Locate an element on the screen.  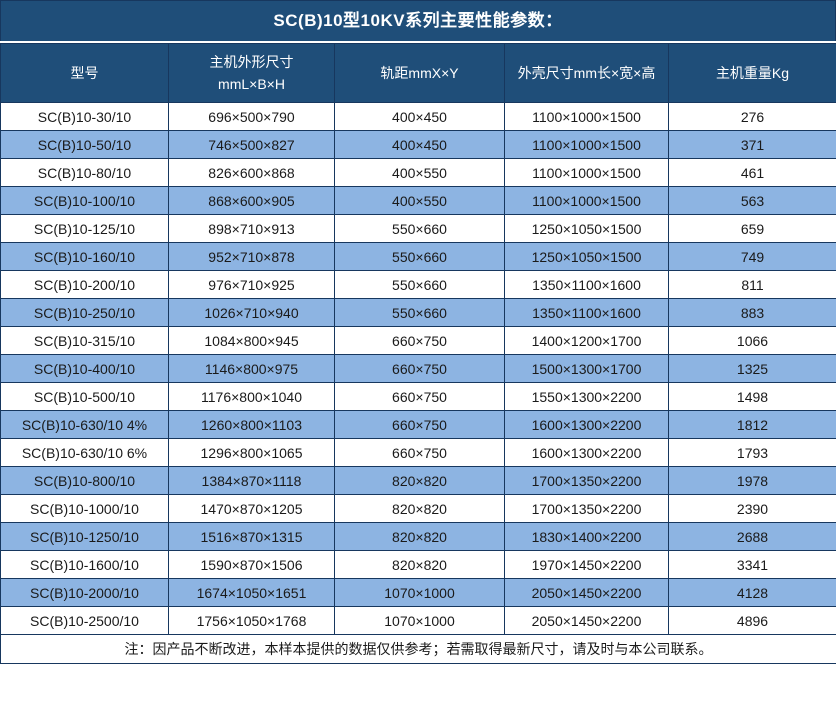
table-cell: SC(B)10-30/10 is located at coordinates (84, 116).